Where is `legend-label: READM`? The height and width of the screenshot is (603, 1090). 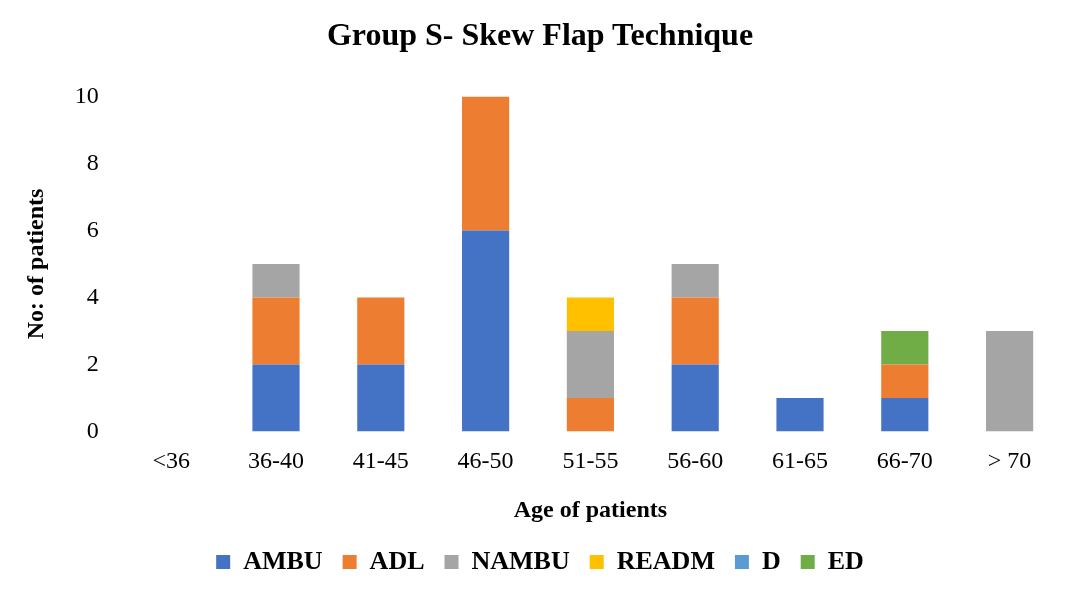
legend-label: READM is located at coordinates (665, 560).